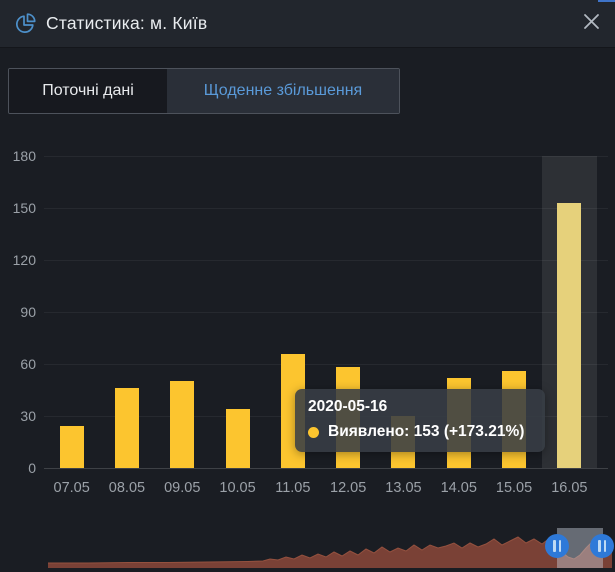 The image size is (615, 572). Describe the element at coordinates (348, 488) in the screenshot. I see `x-axis-label: 12.05` at that location.